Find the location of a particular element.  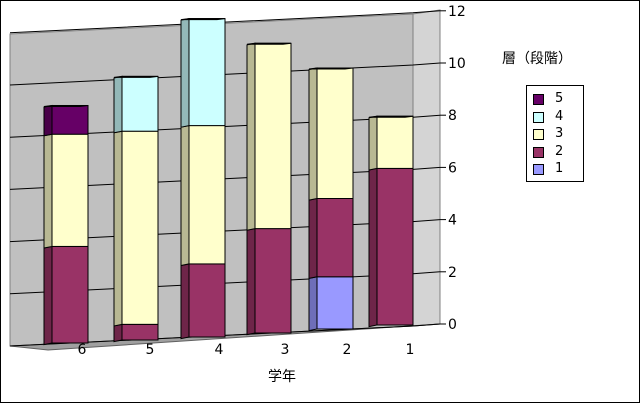

legend-label: 3 is located at coordinates (559, 133).